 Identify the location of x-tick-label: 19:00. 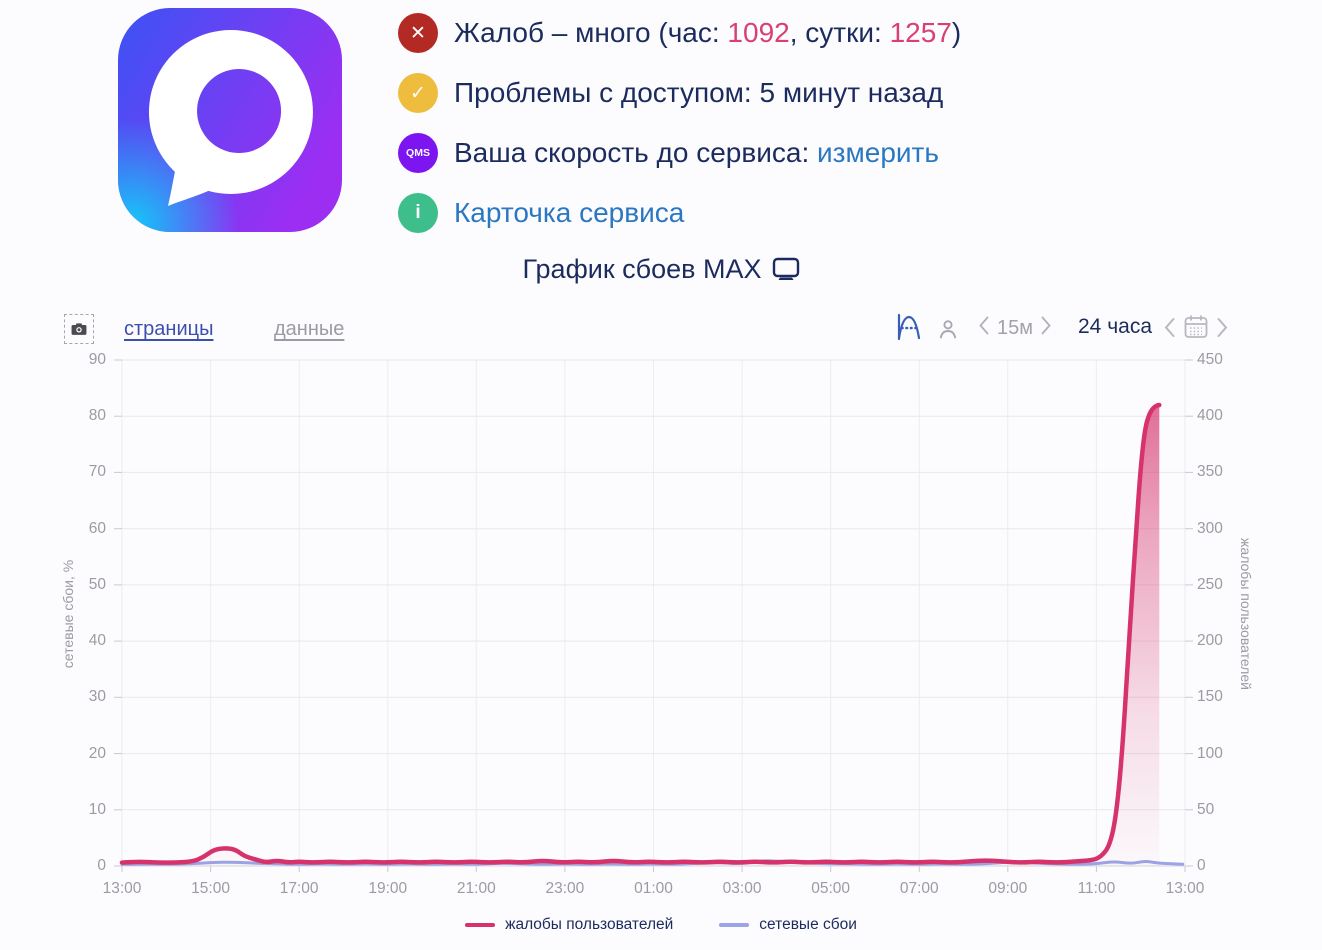
(388, 888).